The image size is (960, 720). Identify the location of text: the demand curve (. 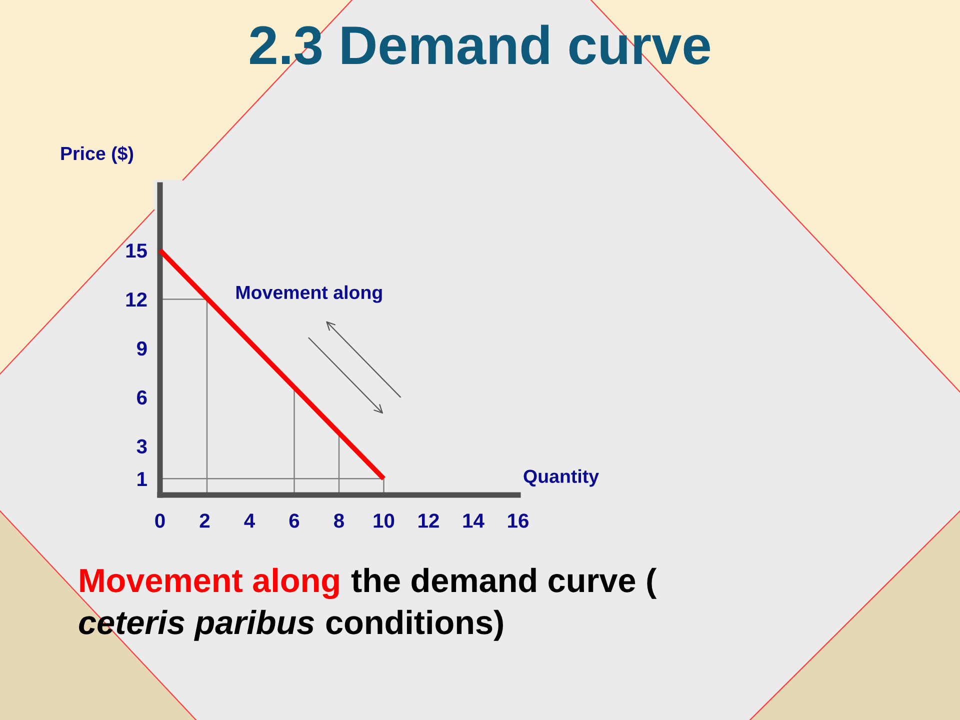
(504, 583).